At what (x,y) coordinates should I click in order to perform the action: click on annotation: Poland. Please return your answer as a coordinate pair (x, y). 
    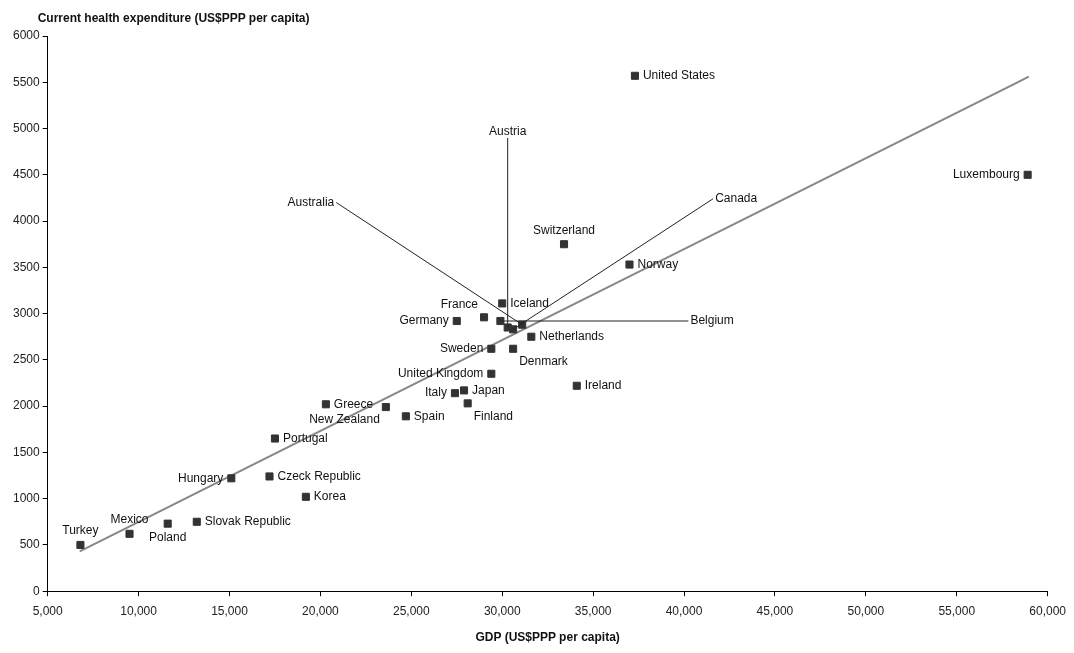
    Looking at the image, I should click on (168, 536).